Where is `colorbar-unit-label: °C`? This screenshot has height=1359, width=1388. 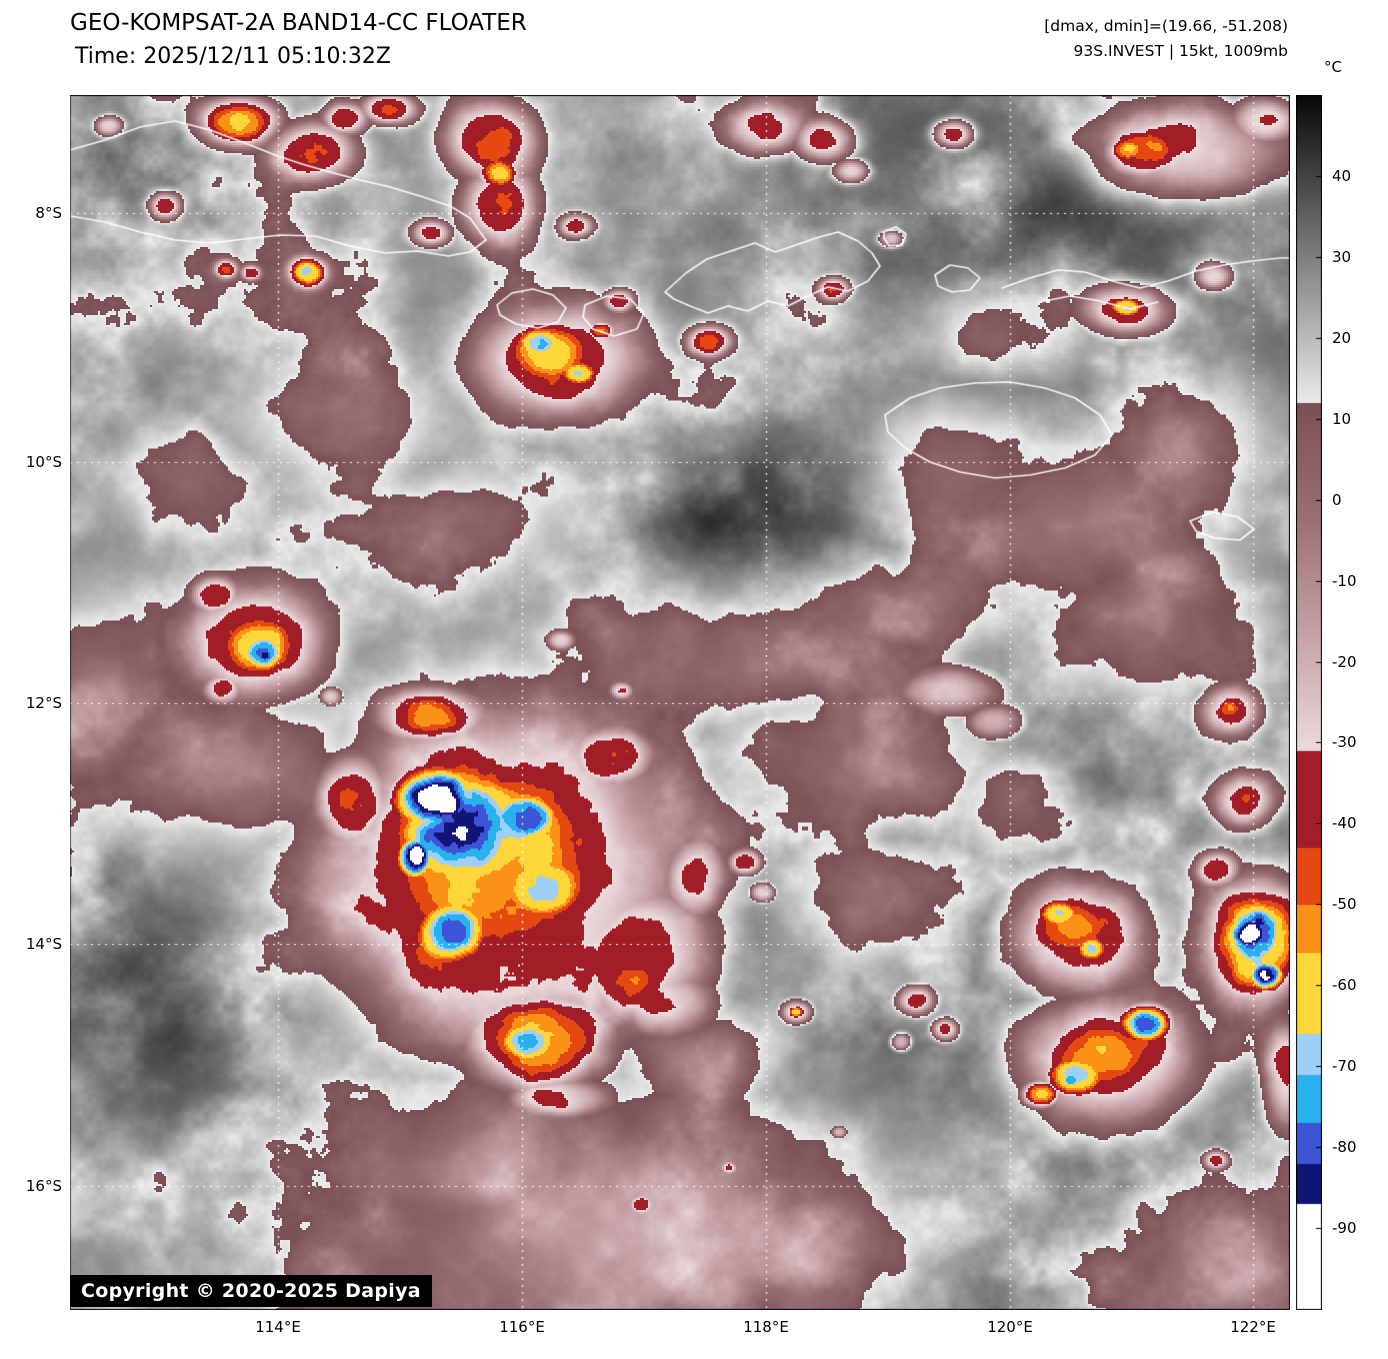
colorbar-unit-label: °C is located at coordinates (1333, 67).